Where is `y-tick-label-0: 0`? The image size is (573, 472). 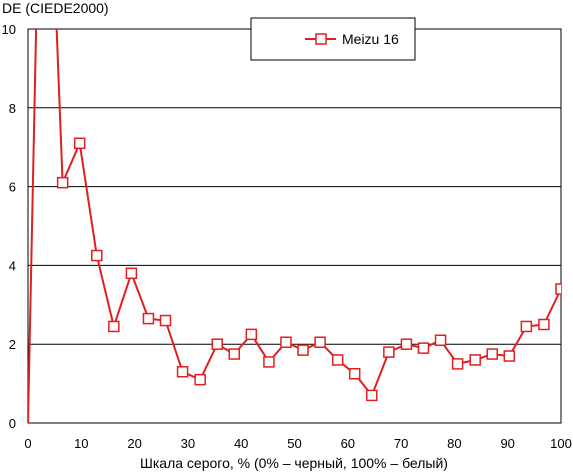 y-tick-label-0: 0 is located at coordinates (12, 423).